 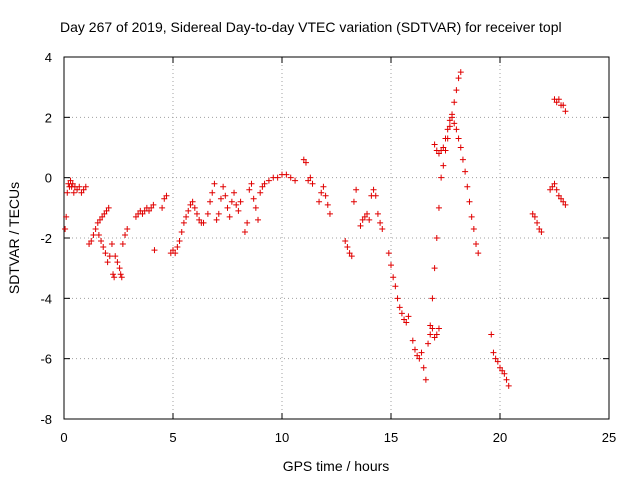 I want to click on series-a5, so click(x=144, y=210).